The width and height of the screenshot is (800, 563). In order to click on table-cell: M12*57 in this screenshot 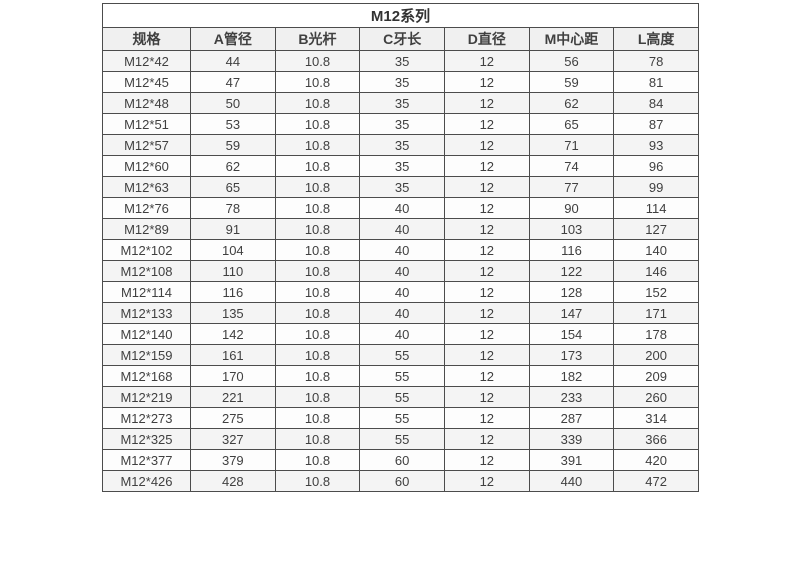, I will do `click(146, 145)`.